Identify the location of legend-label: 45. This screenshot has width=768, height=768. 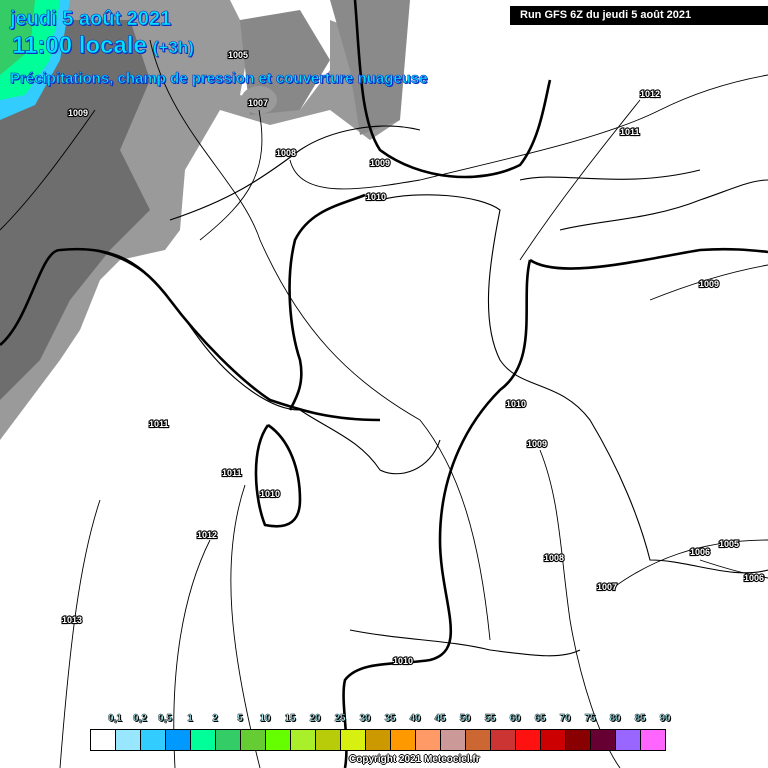
(440, 718).